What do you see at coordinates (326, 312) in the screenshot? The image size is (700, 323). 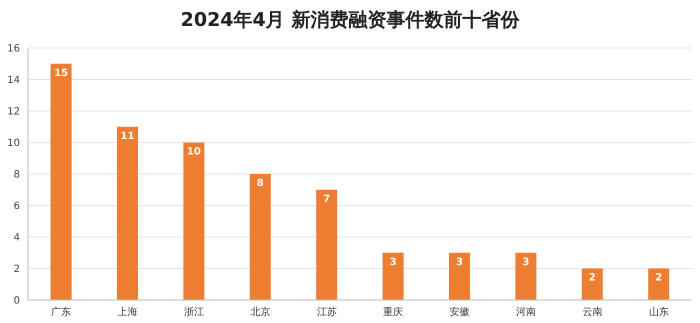 I see `x-tick-label: 江苏` at bounding box center [326, 312].